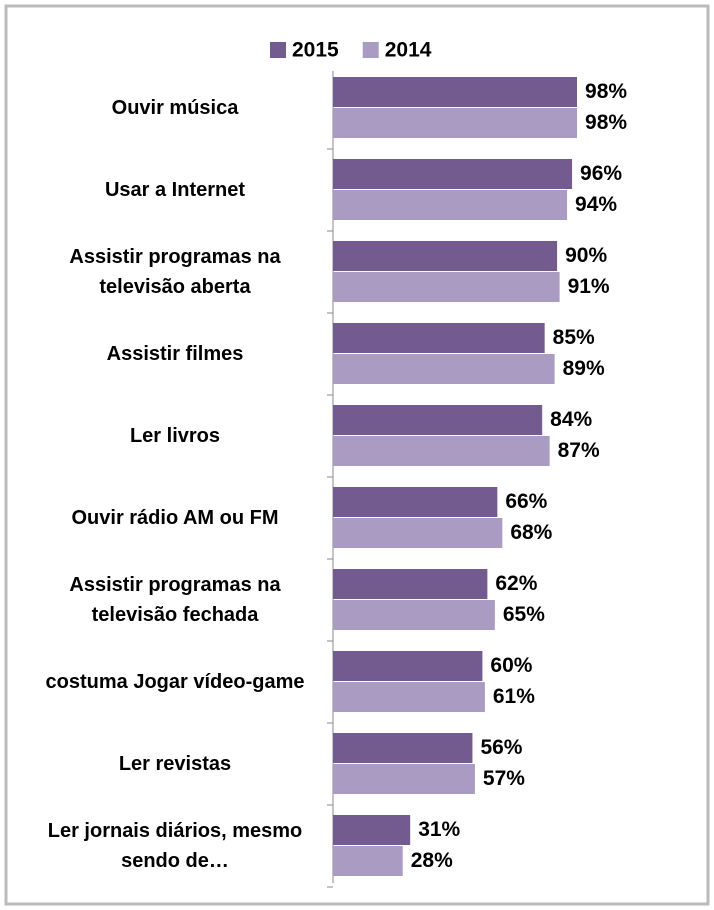  What do you see at coordinates (175, 436) in the screenshot?
I see `category-label: Ler livros` at bounding box center [175, 436].